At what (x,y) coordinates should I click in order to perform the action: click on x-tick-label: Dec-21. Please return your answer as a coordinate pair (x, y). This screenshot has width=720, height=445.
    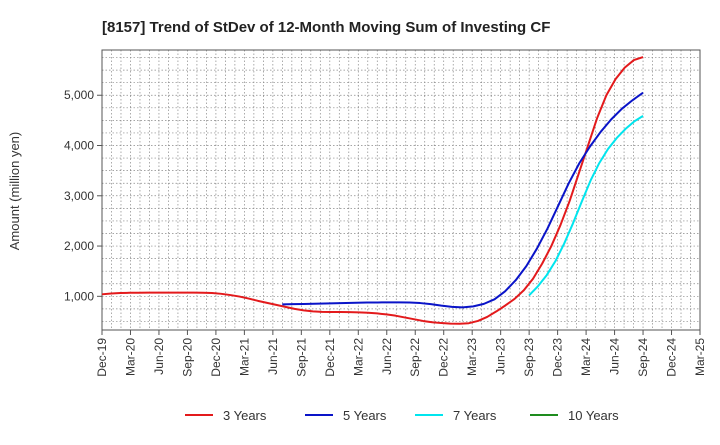
    Looking at the image, I should click on (330, 357).